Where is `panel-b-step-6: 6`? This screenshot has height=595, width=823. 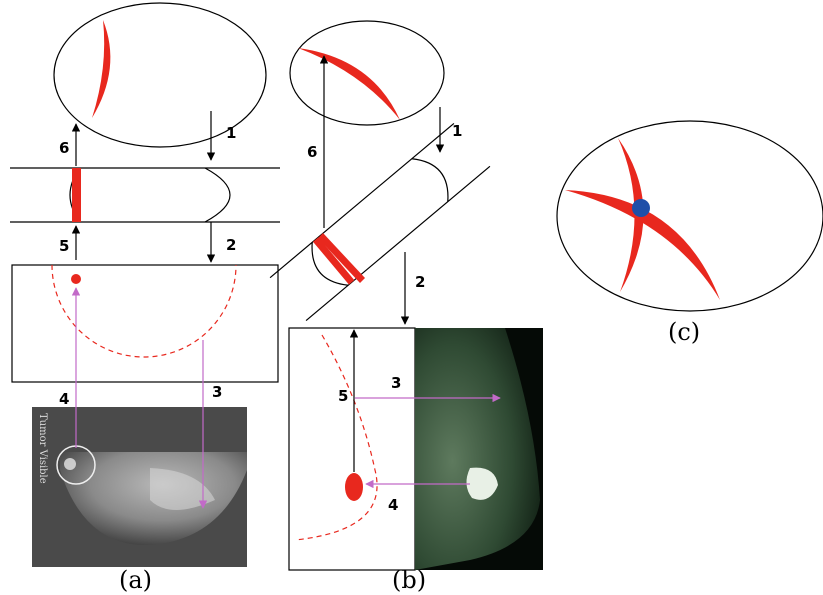
panel-b-step-6: 6 is located at coordinates (312, 152).